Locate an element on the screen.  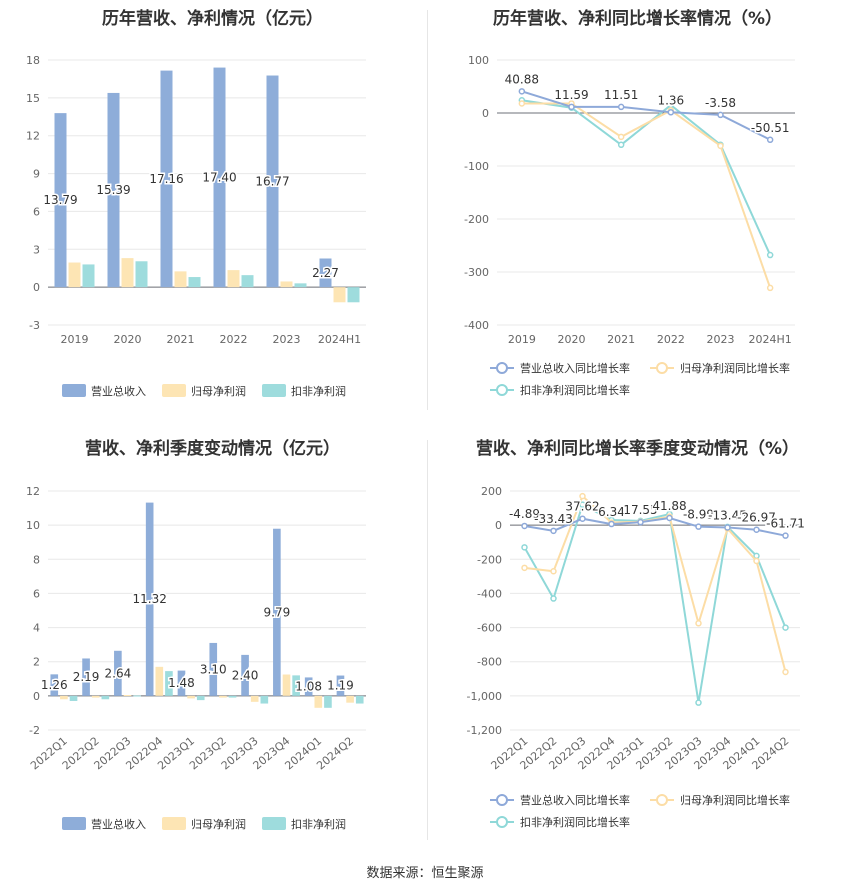
line-data-label: 1.36 is located at coordinates (670, 100).